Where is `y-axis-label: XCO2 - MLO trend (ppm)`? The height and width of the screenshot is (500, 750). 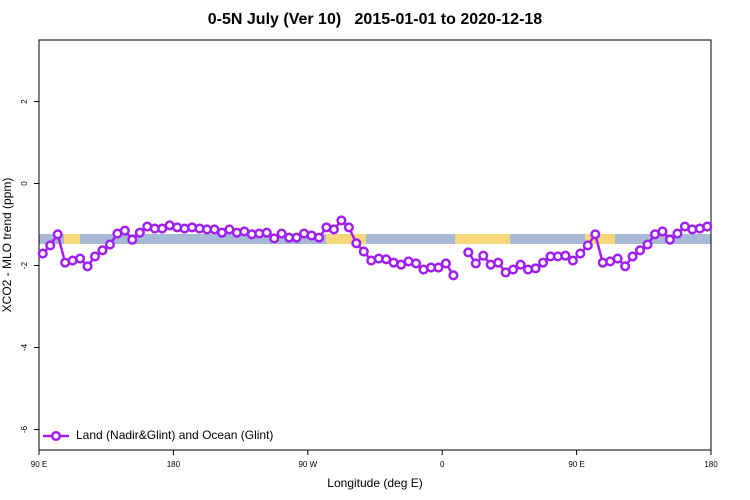
y-axis-label: XCO2 - MLO trend (ppm) is located at coordinates (7, 245).